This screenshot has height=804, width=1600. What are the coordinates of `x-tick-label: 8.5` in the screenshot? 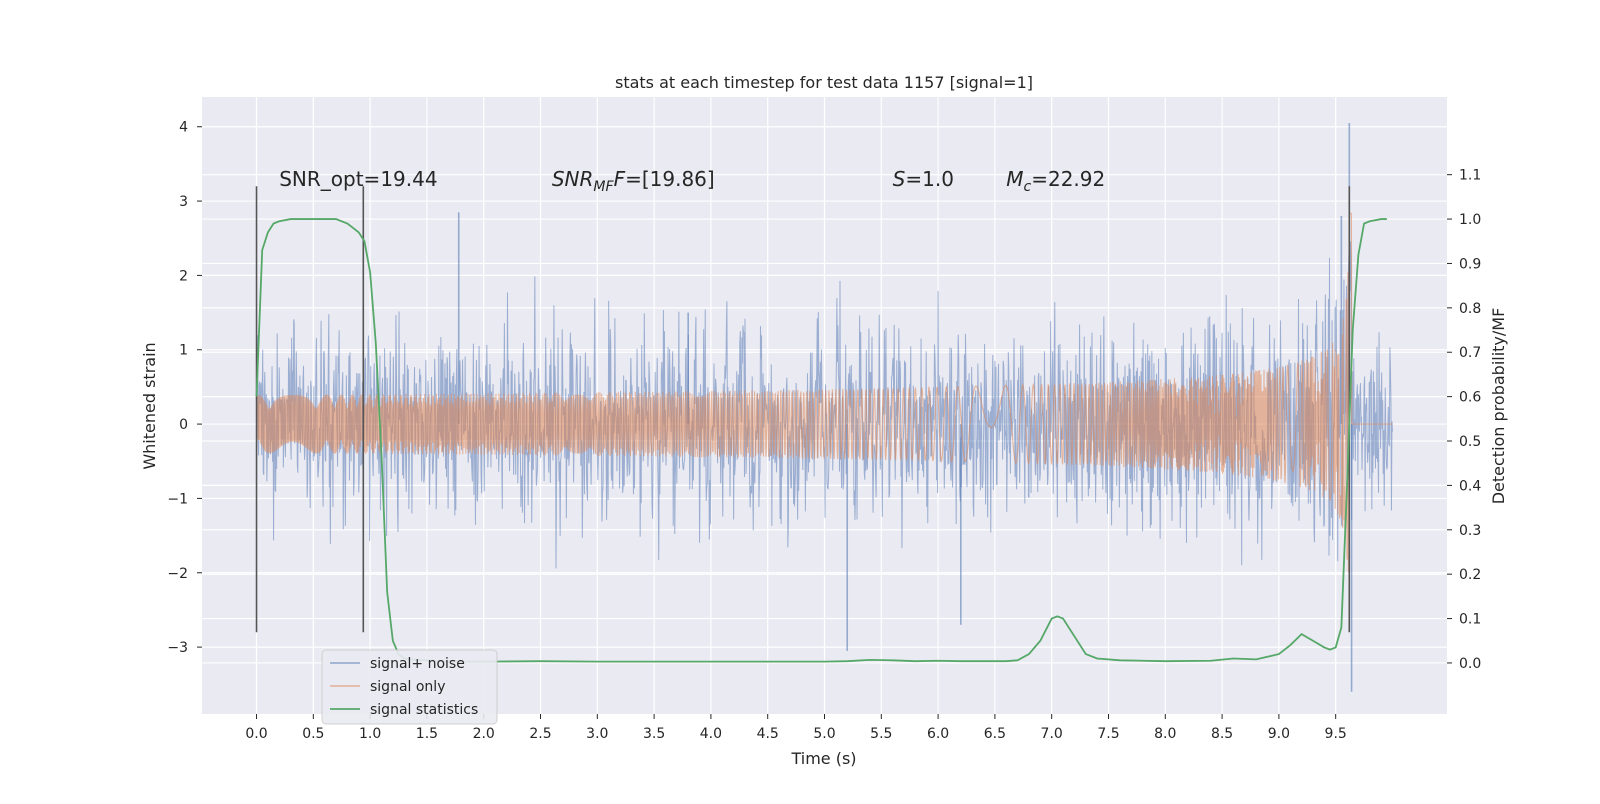 It's located at (1222, 734).